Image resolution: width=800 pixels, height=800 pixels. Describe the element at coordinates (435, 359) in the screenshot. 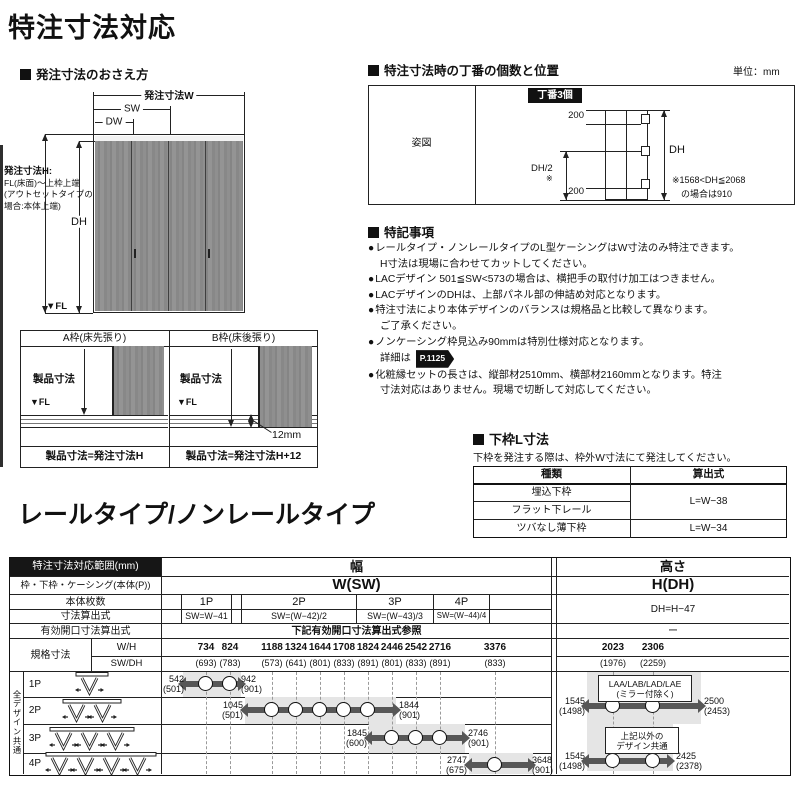

I see `page-ref-badge: P.1125` at that location.